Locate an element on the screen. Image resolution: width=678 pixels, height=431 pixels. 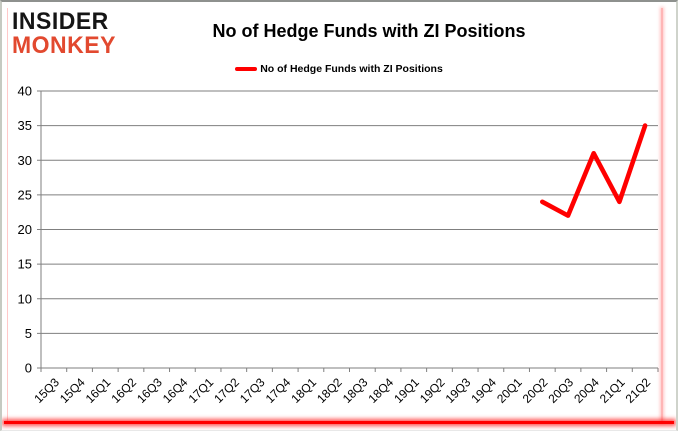
y-tick-label: 20 is located at coordinates (25, 229).